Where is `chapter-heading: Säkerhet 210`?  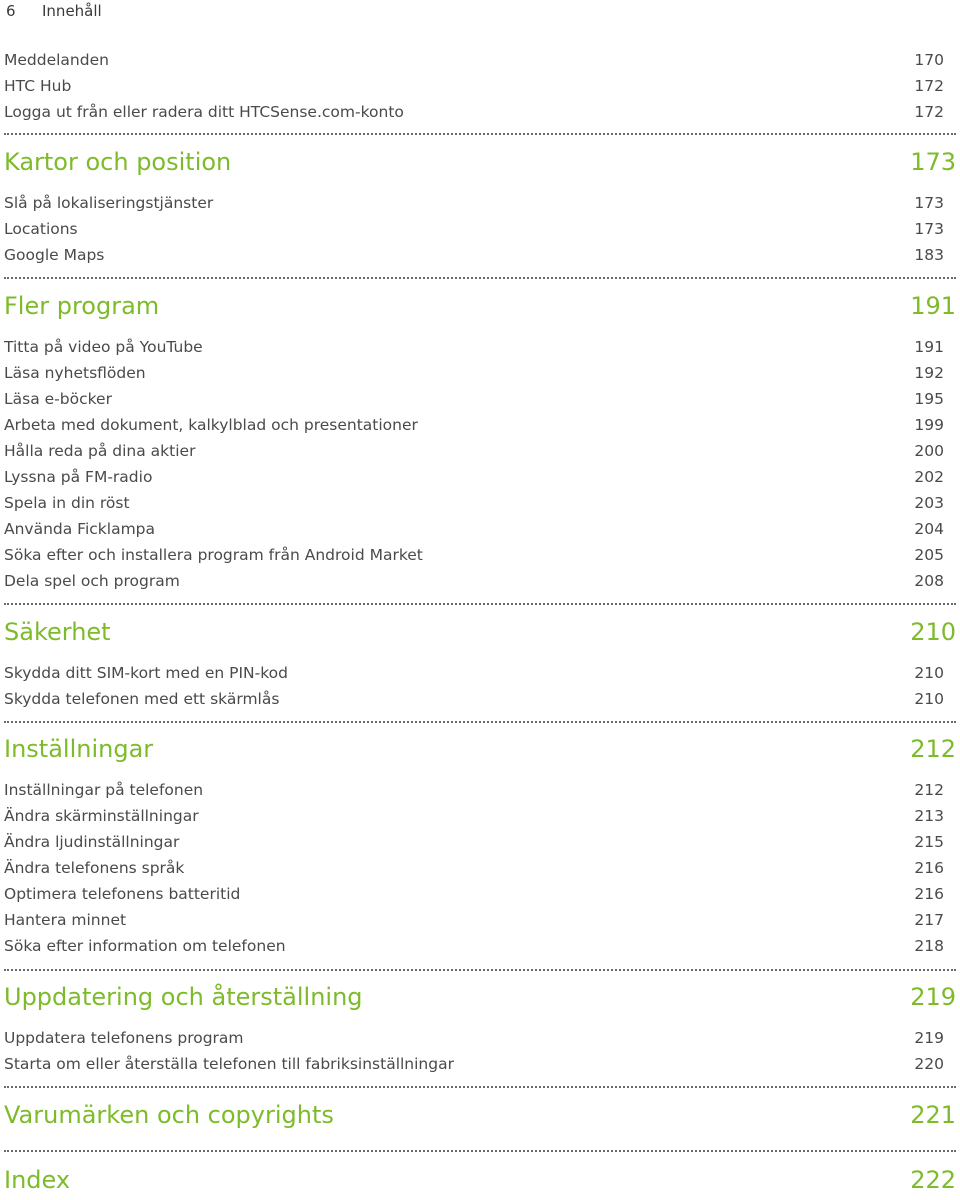
chapter-heading: Säkerhet 210 is located at coordinates (480, 632).